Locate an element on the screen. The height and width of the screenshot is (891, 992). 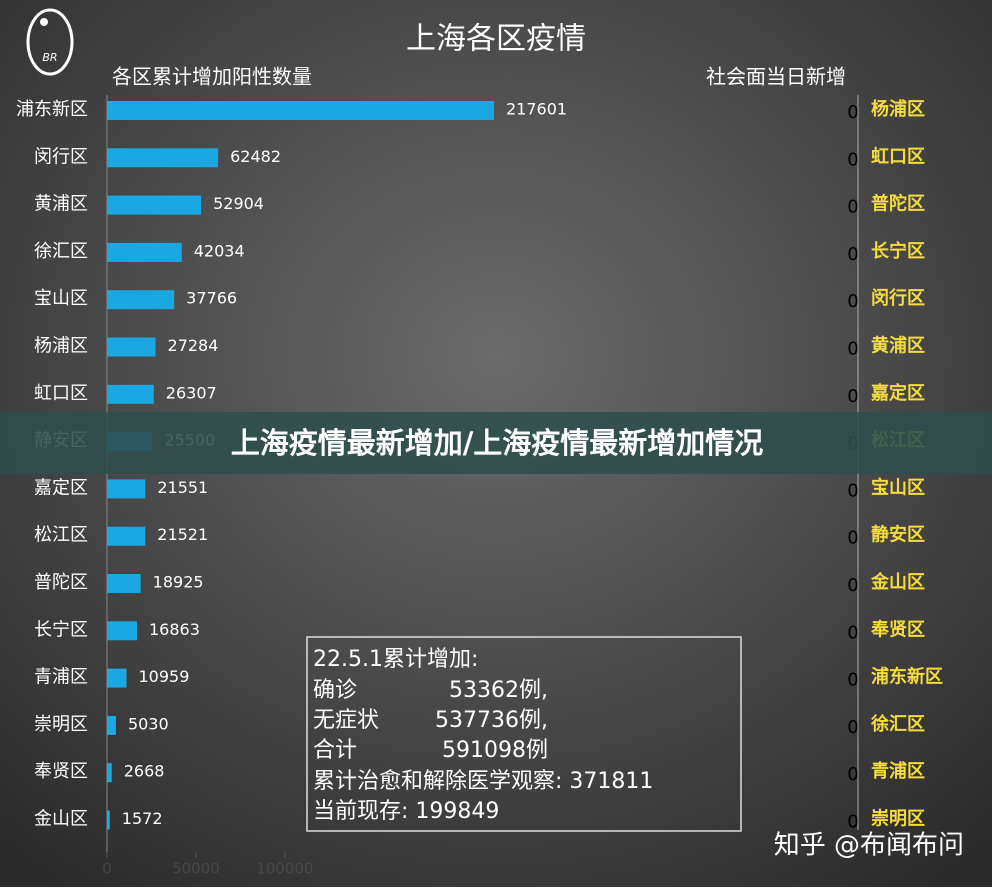
y-tick-label: 松江区 is located at coordinates (61, 535).